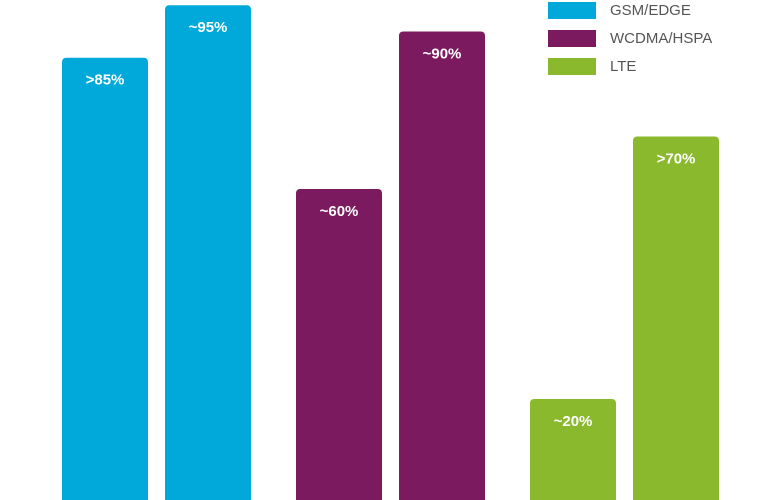 This screenshot has width=766, height=500. What do you see at coordinates (339, 211) in the screenshot?
I see `value-label: ~60%` at bounding box center [339, 211].